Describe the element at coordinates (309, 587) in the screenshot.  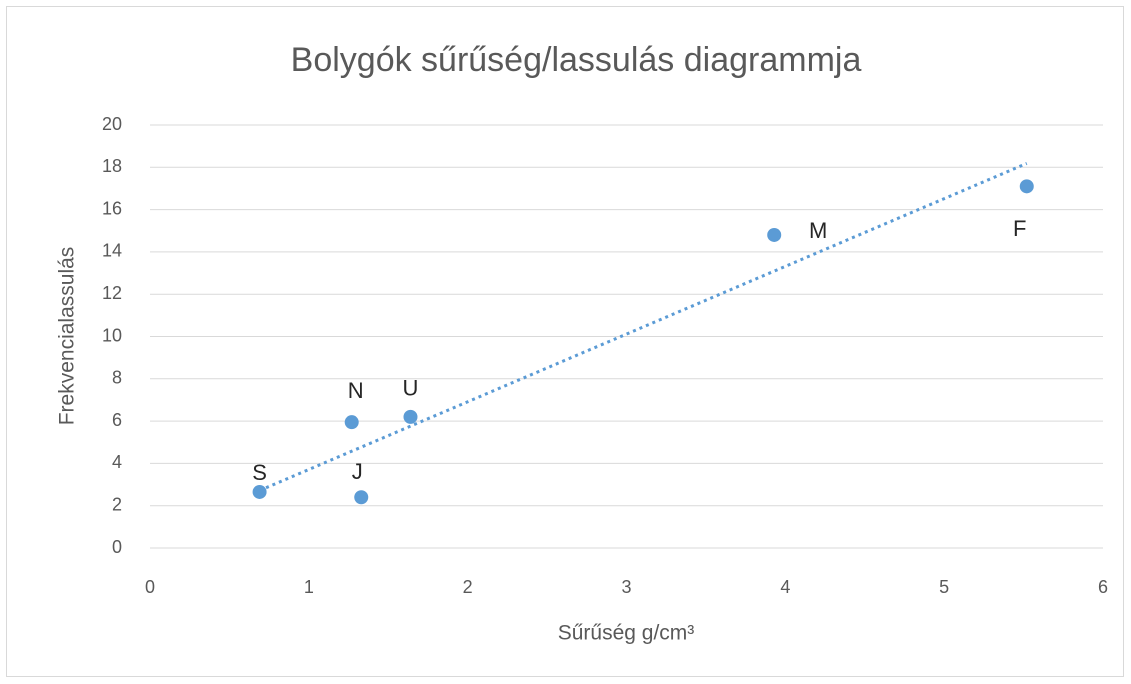
I see `x-tick-label: 1` at that location.